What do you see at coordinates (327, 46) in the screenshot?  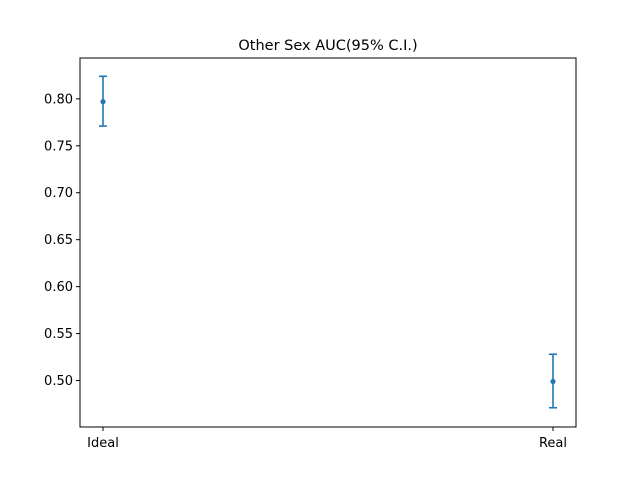 I see `chart-title: Other Sex AUC(95% C.I.)` at bounding box center [327, 46].